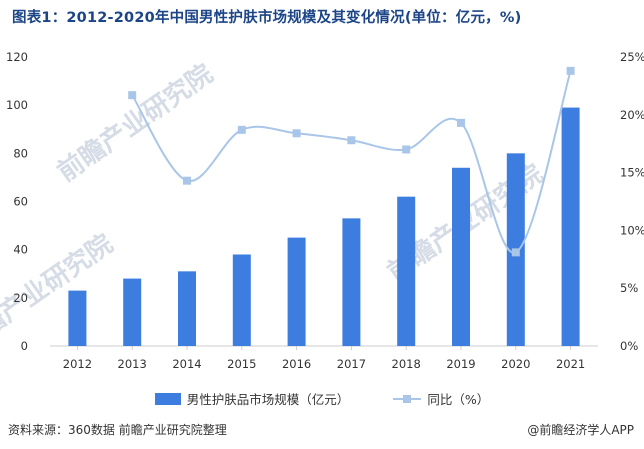 This screenshot has width=644, height=449. What do you see at coordinates (20, 250) in the screenshot?
I see `y-left-tick-label: 40` at bounding box center [20, 250].